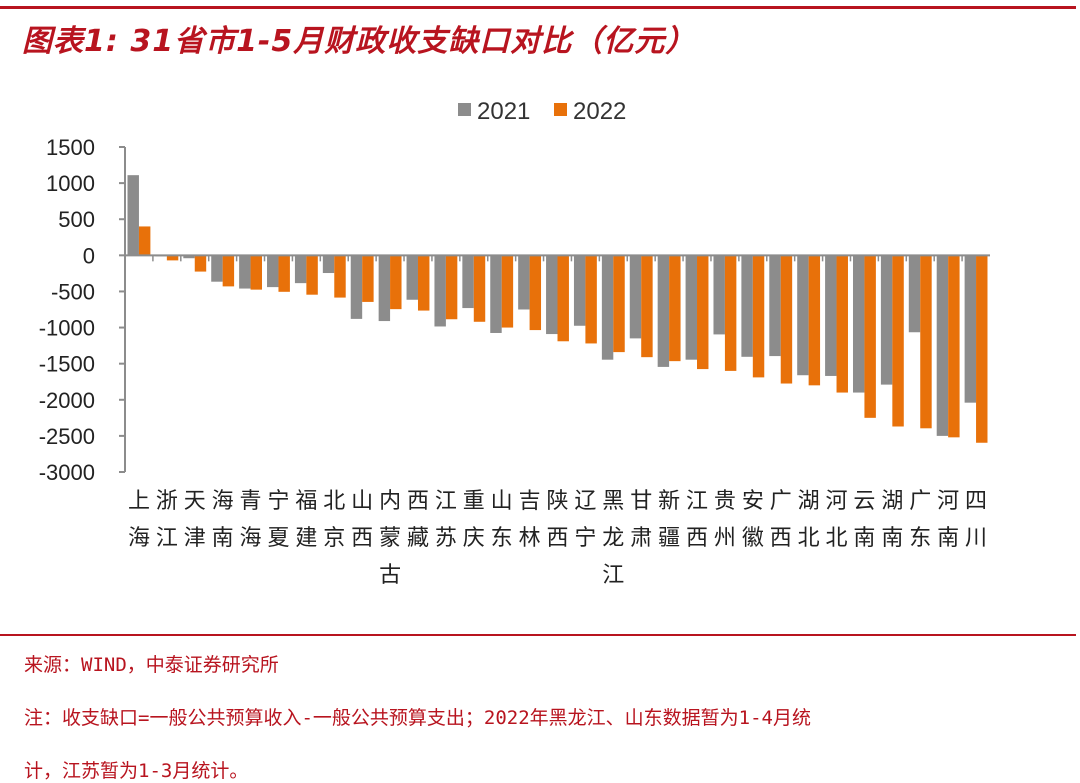 The width and height of the screenshot is (1080, 783). Describe the element at coordinates (195, 520) in the screenshot. I see `x-tick-label: 天津` at that location.